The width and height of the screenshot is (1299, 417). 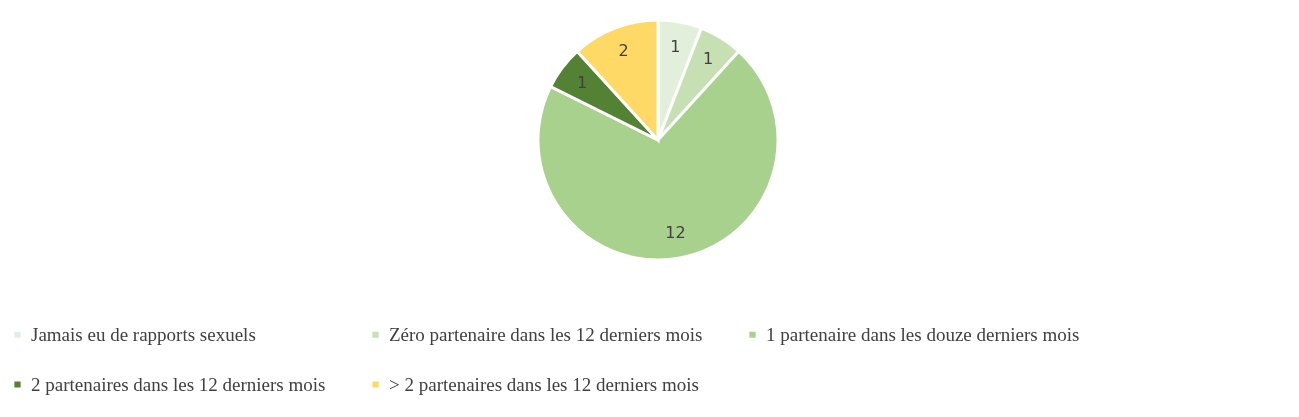 What do you see at coordinates (623, 51) in the screenshot?
I see `data-label: 2` at bounding box center [623, 51].